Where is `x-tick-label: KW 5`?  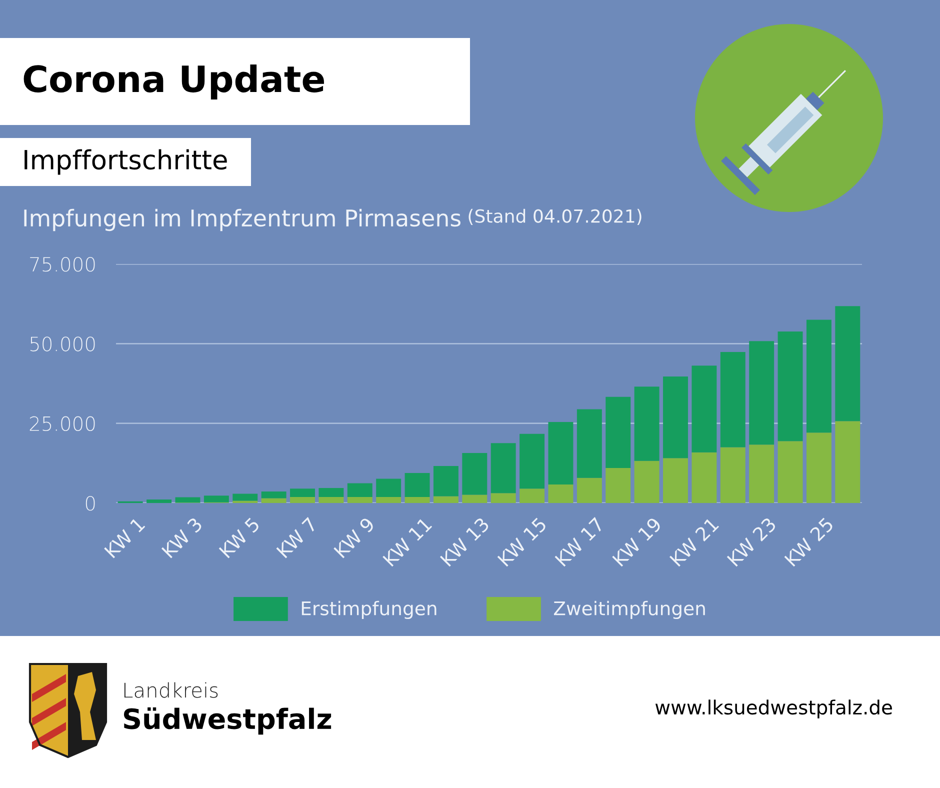
x-tick-label: KW 5 is located at coordinates (239, 537).